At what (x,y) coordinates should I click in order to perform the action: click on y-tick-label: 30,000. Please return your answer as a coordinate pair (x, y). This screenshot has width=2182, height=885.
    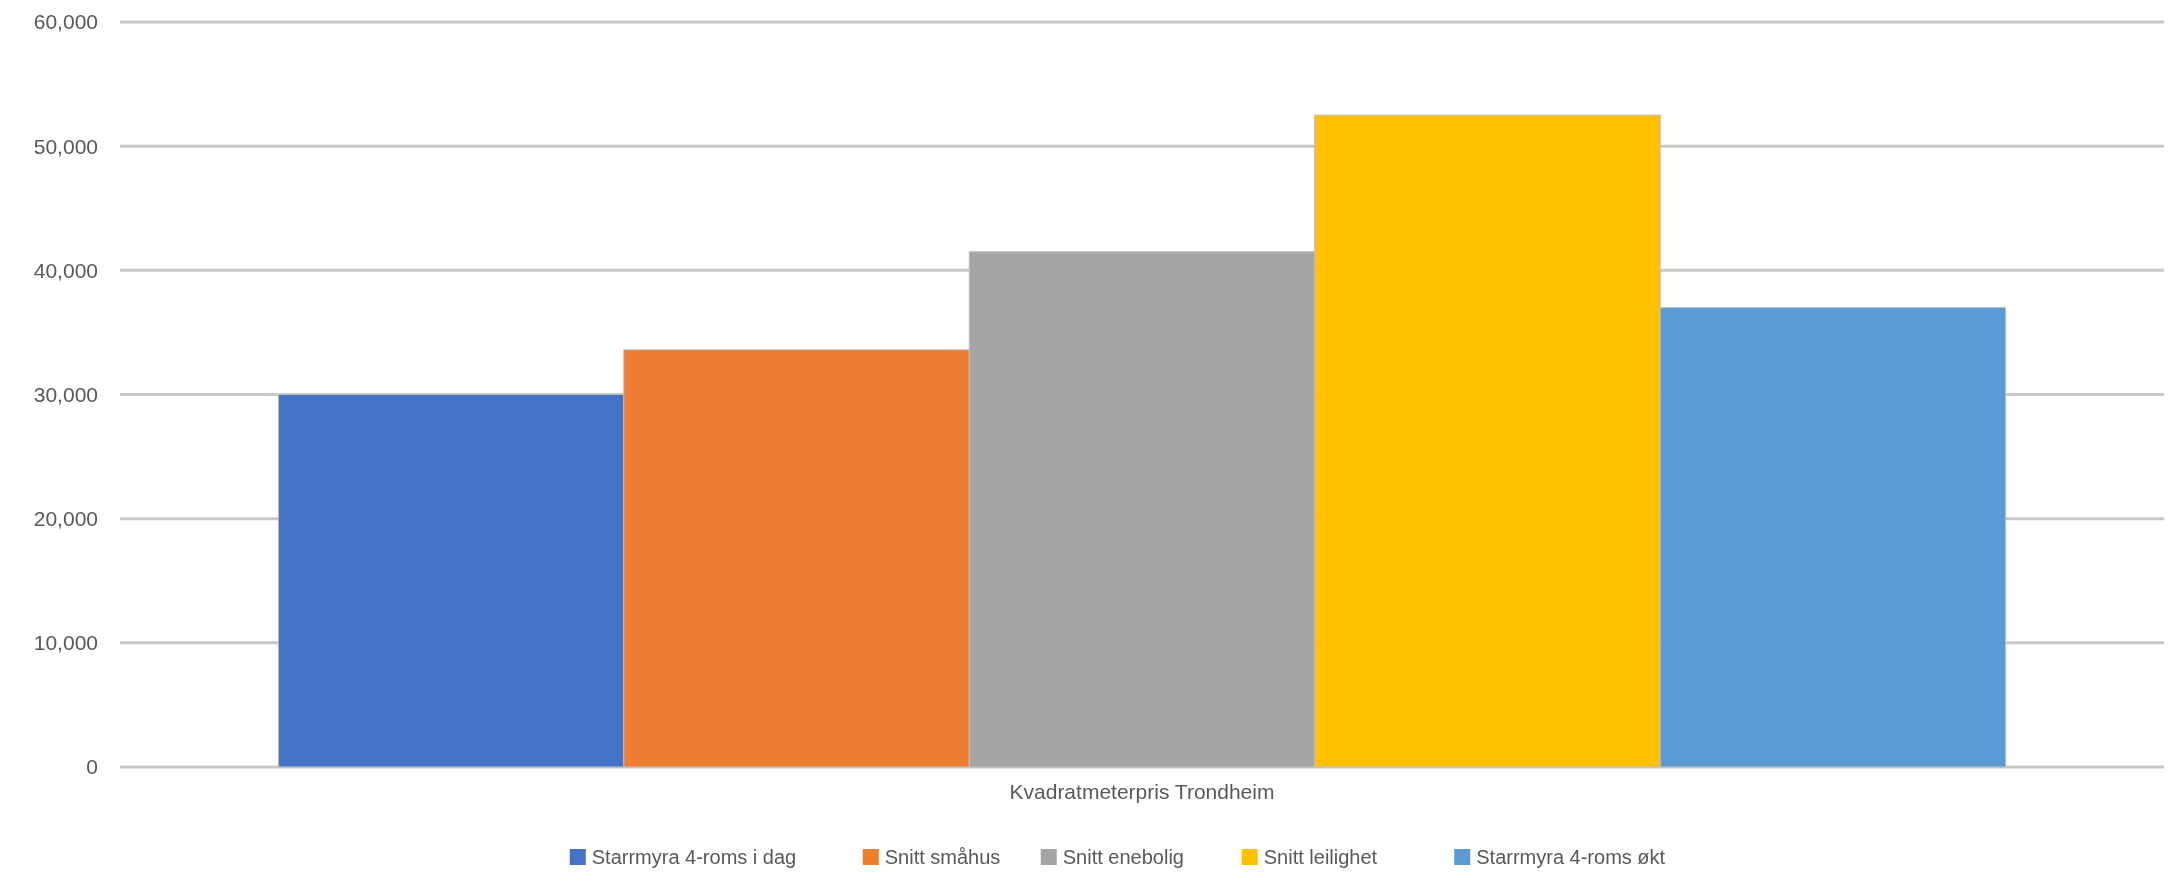
    Looking at the image, I should click on (65, 394).